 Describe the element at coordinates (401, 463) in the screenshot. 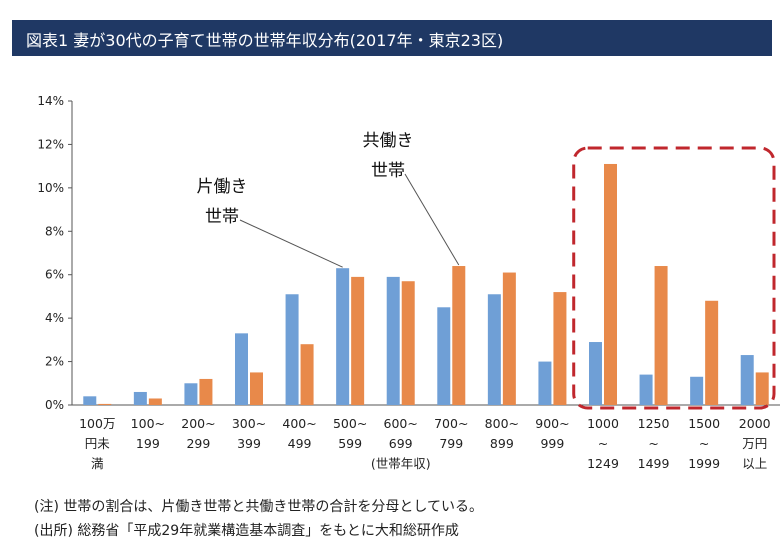

I see `x-axis-title: (世帯年収)` at that location.